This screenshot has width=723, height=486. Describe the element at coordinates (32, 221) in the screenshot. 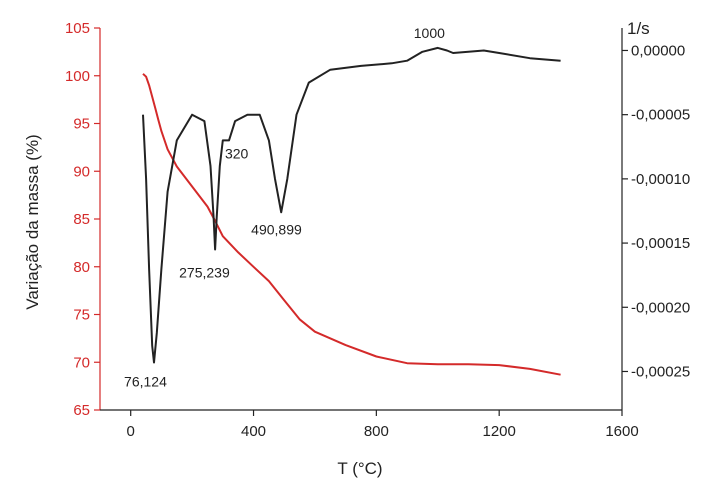

I see `y-left-axis-title: Variação da massa (%)` at that location.